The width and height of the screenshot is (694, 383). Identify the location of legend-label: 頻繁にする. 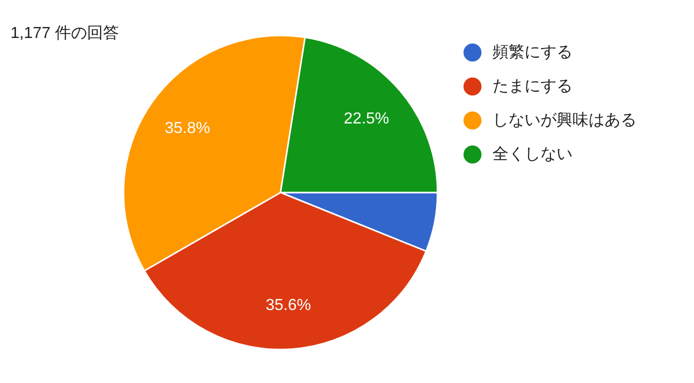
(532, 52).